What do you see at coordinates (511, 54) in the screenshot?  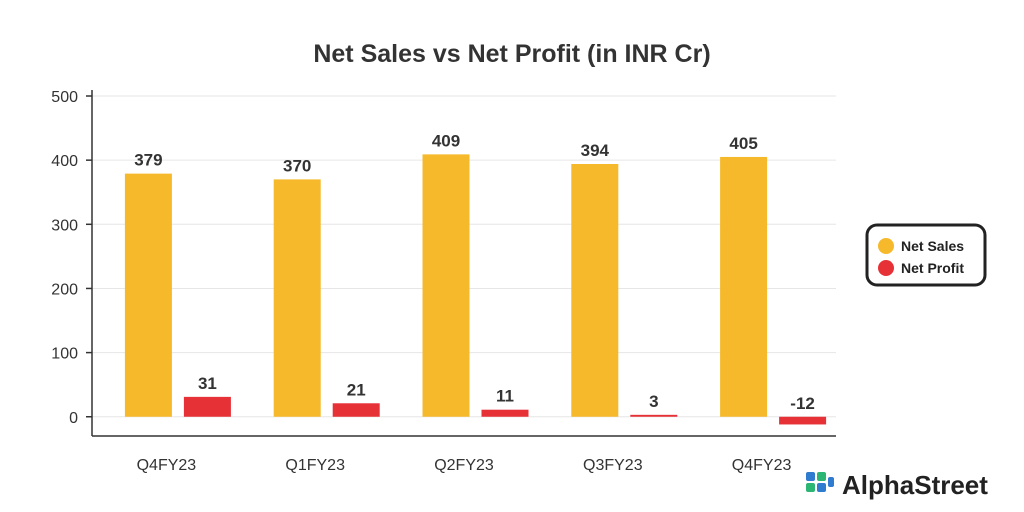 I see `chart-title: Net Sales vs Net Profit (in INR Cr)` at bounding box center [511, 54].